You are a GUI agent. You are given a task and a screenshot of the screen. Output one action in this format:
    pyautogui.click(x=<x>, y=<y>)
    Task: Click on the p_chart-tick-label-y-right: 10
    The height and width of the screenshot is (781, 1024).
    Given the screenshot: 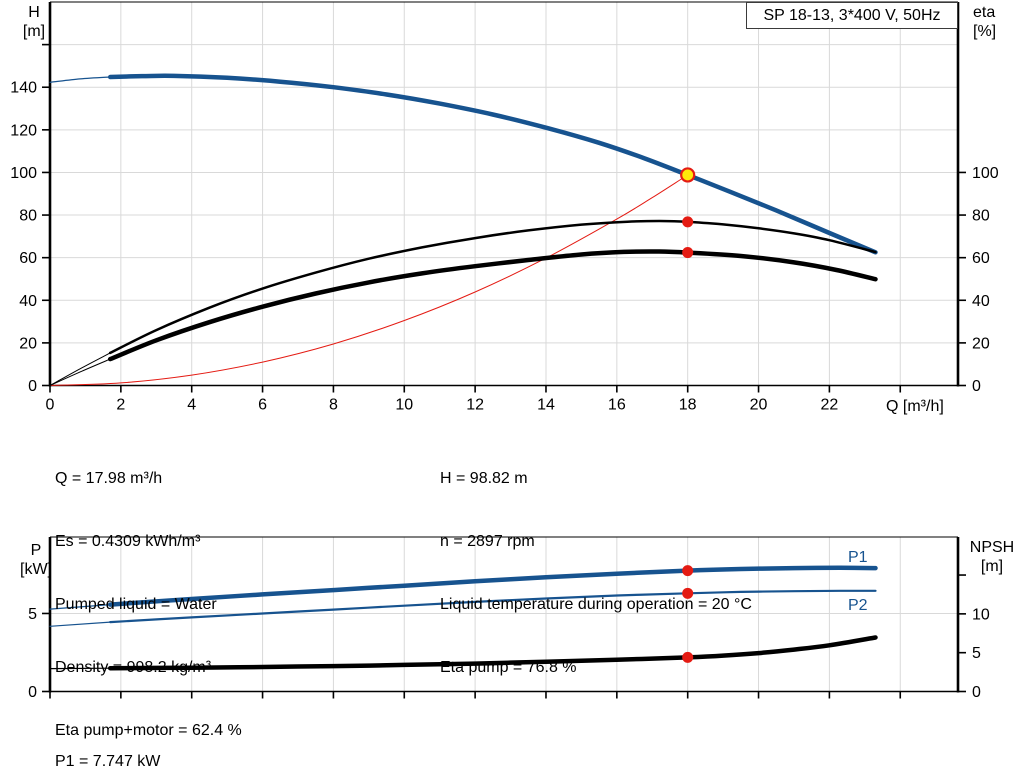 What is the action you would take?
    pyautogui.click(x=981, y=614)
    